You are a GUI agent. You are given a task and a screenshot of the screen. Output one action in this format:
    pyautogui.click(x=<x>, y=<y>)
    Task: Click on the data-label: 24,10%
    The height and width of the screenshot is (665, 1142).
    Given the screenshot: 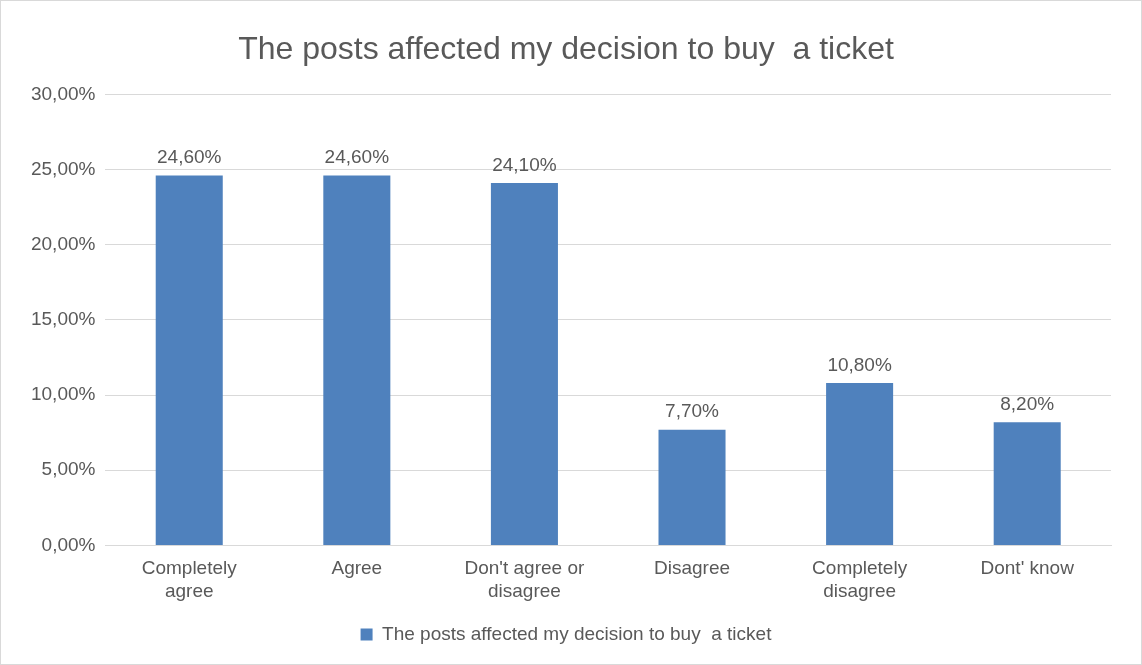 What is the action you would take?
    pyautogui.click(x=524, y=164)
    